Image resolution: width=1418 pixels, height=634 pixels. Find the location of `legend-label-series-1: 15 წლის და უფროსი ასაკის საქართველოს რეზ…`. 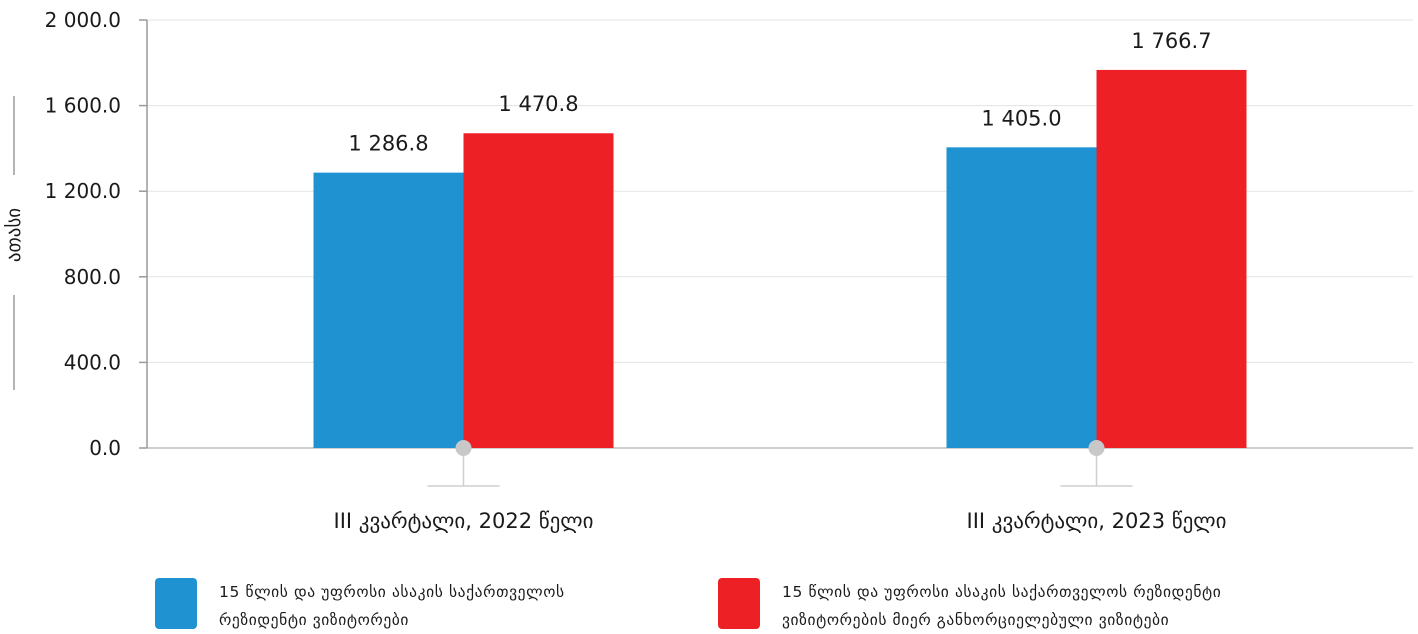

legend-label-series-1: 15 წლის და უფროსი ასაკის საქართველოს რეზ… is located at coordinates (392, 606).